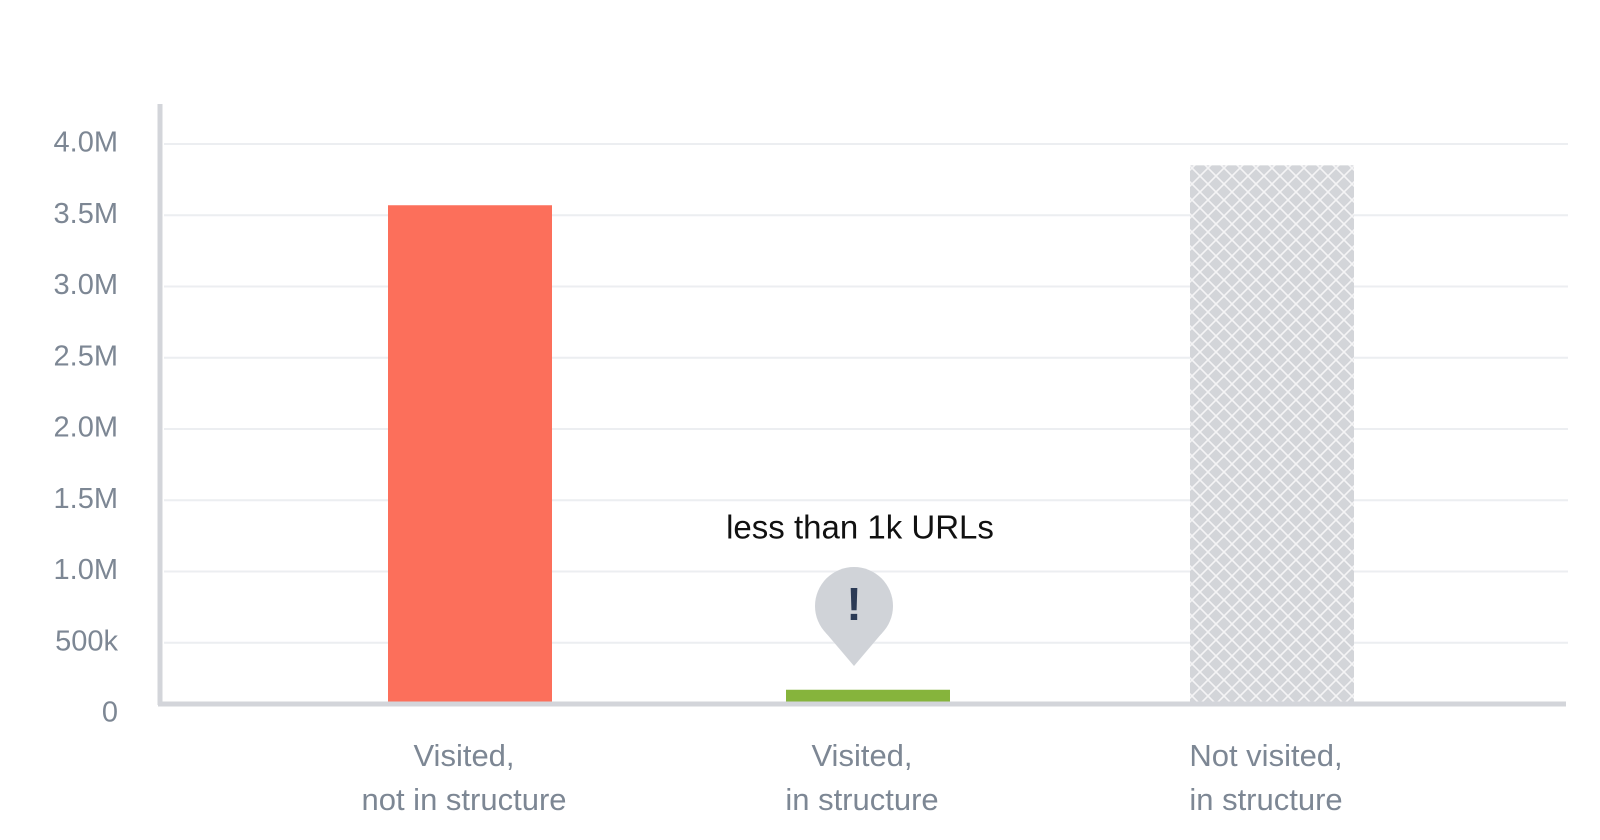 Image resolution: width=1600 pixels, height=840 pixels. I want to click on y-tick-label: 3.5M, so click(86, 214).